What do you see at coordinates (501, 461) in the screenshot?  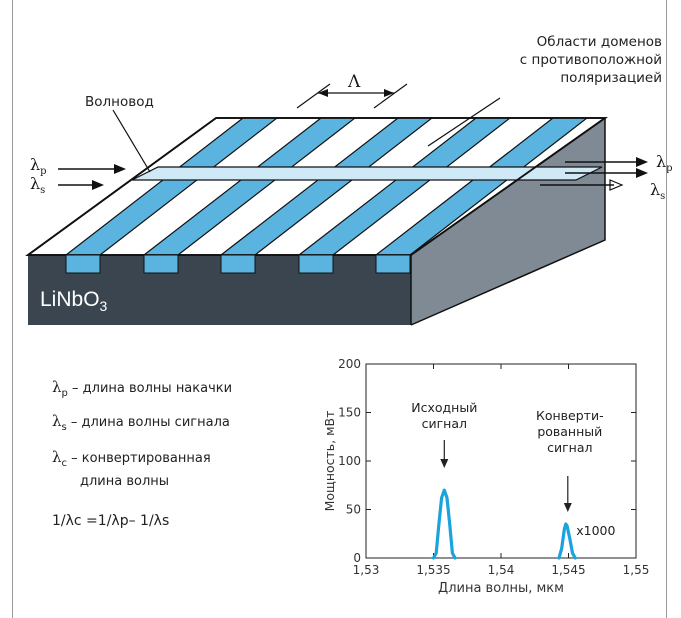 I see `plot-frame` at bounding box center [501, 461].